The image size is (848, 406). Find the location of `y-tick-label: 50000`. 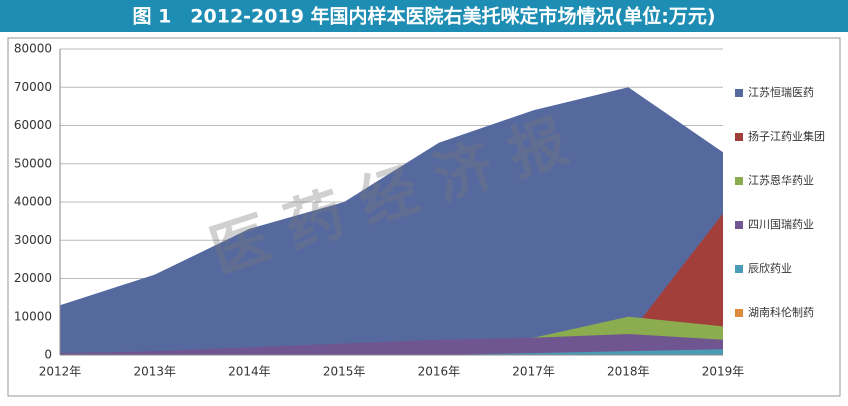

y-tick-label: 50000 is located at coordinates (33, 163).